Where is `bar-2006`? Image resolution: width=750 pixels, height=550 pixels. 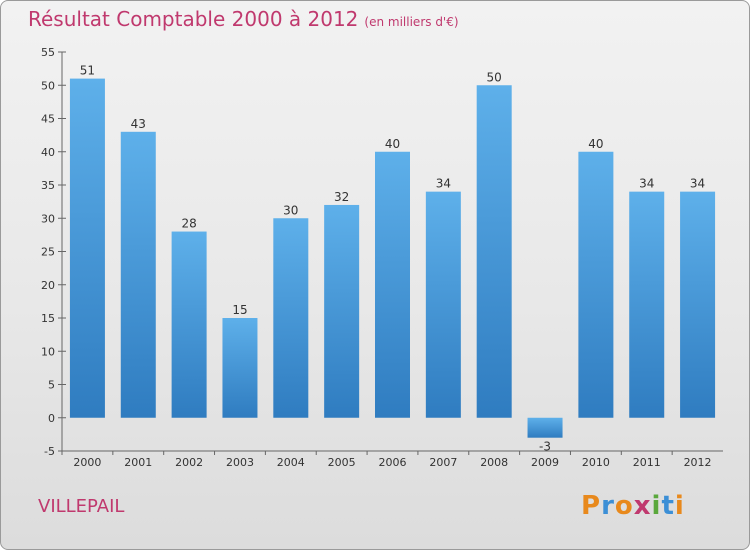 bar-2006 is located at coordinates (392, 284).